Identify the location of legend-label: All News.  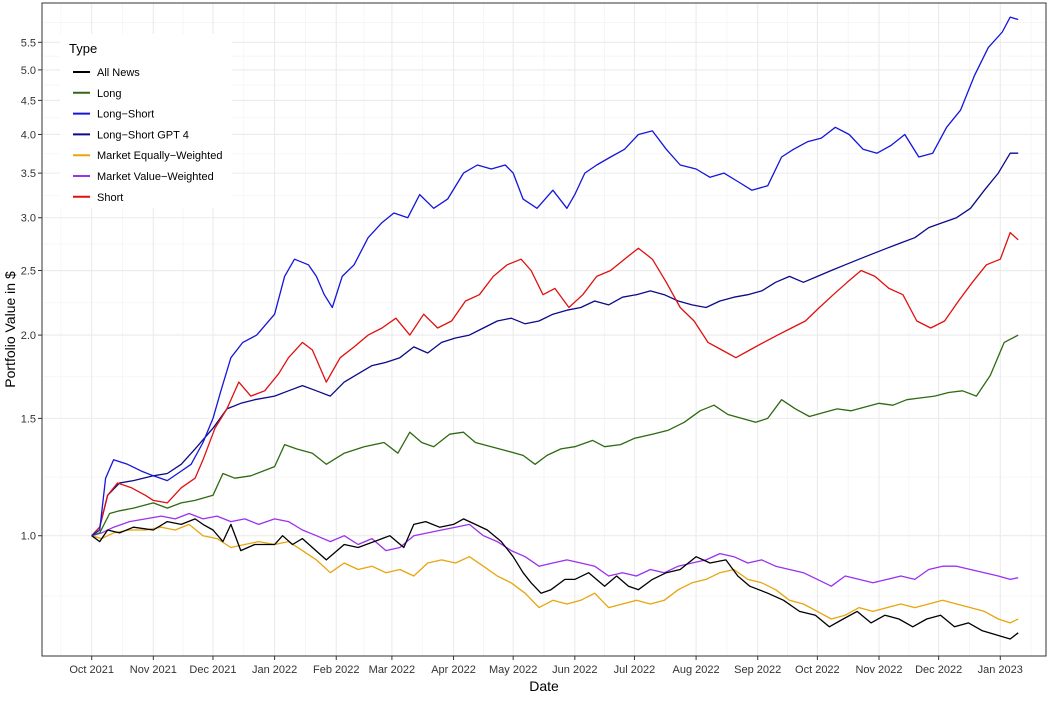
(118, 73).